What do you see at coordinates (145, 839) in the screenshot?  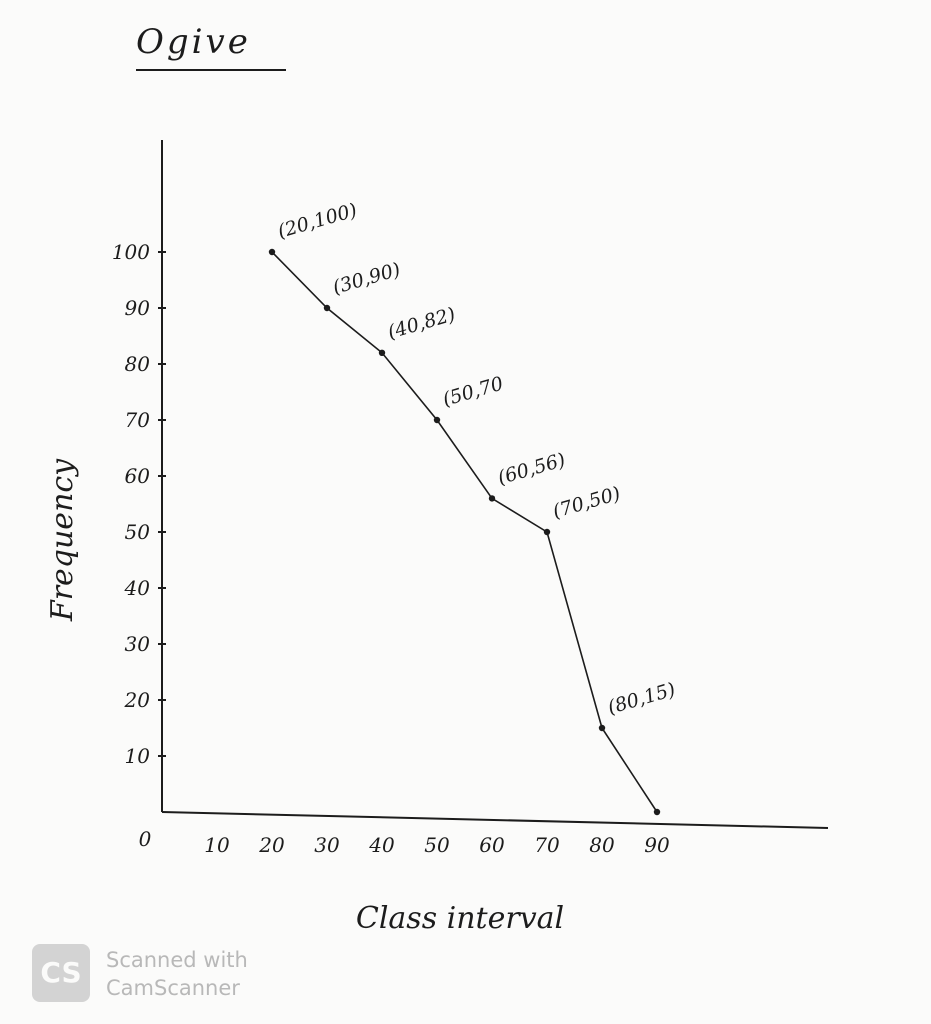 I see `origin-label: 0` at bounding box center [145, 839].